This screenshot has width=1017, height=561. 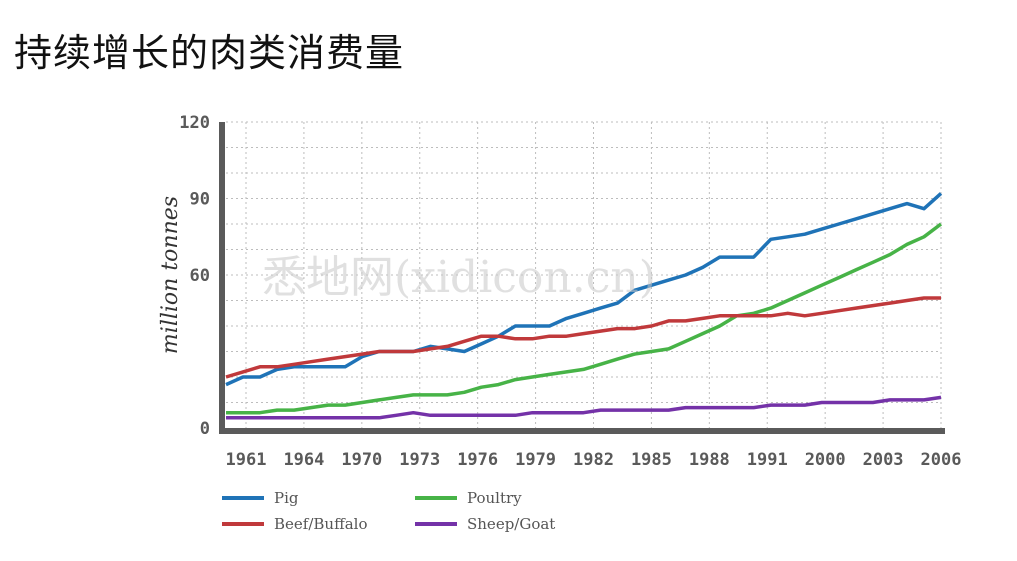 I want to click on x-tick-label: 1988, so click(x=709, y=460).